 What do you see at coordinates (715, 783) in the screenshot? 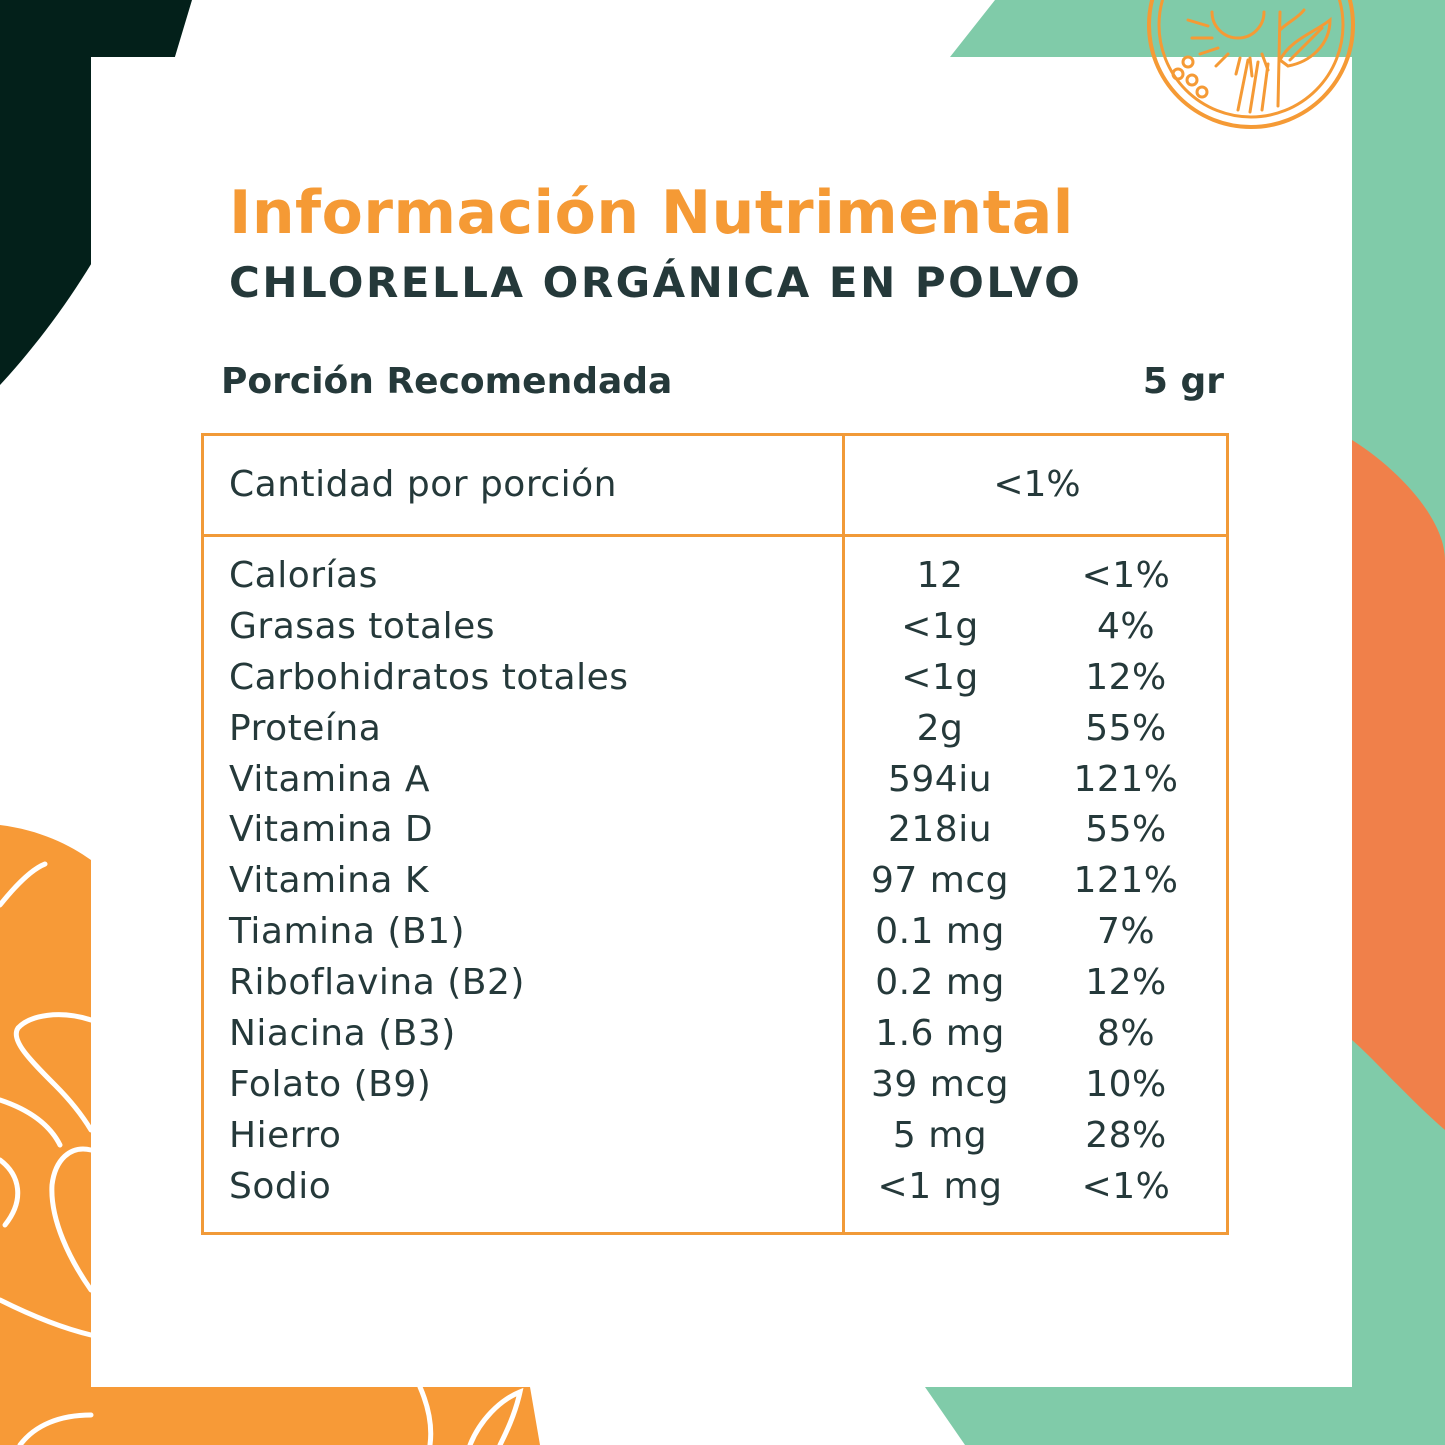
I see `table-row: Vitamina A 594iu 121%` at bounding box center [715, 783].